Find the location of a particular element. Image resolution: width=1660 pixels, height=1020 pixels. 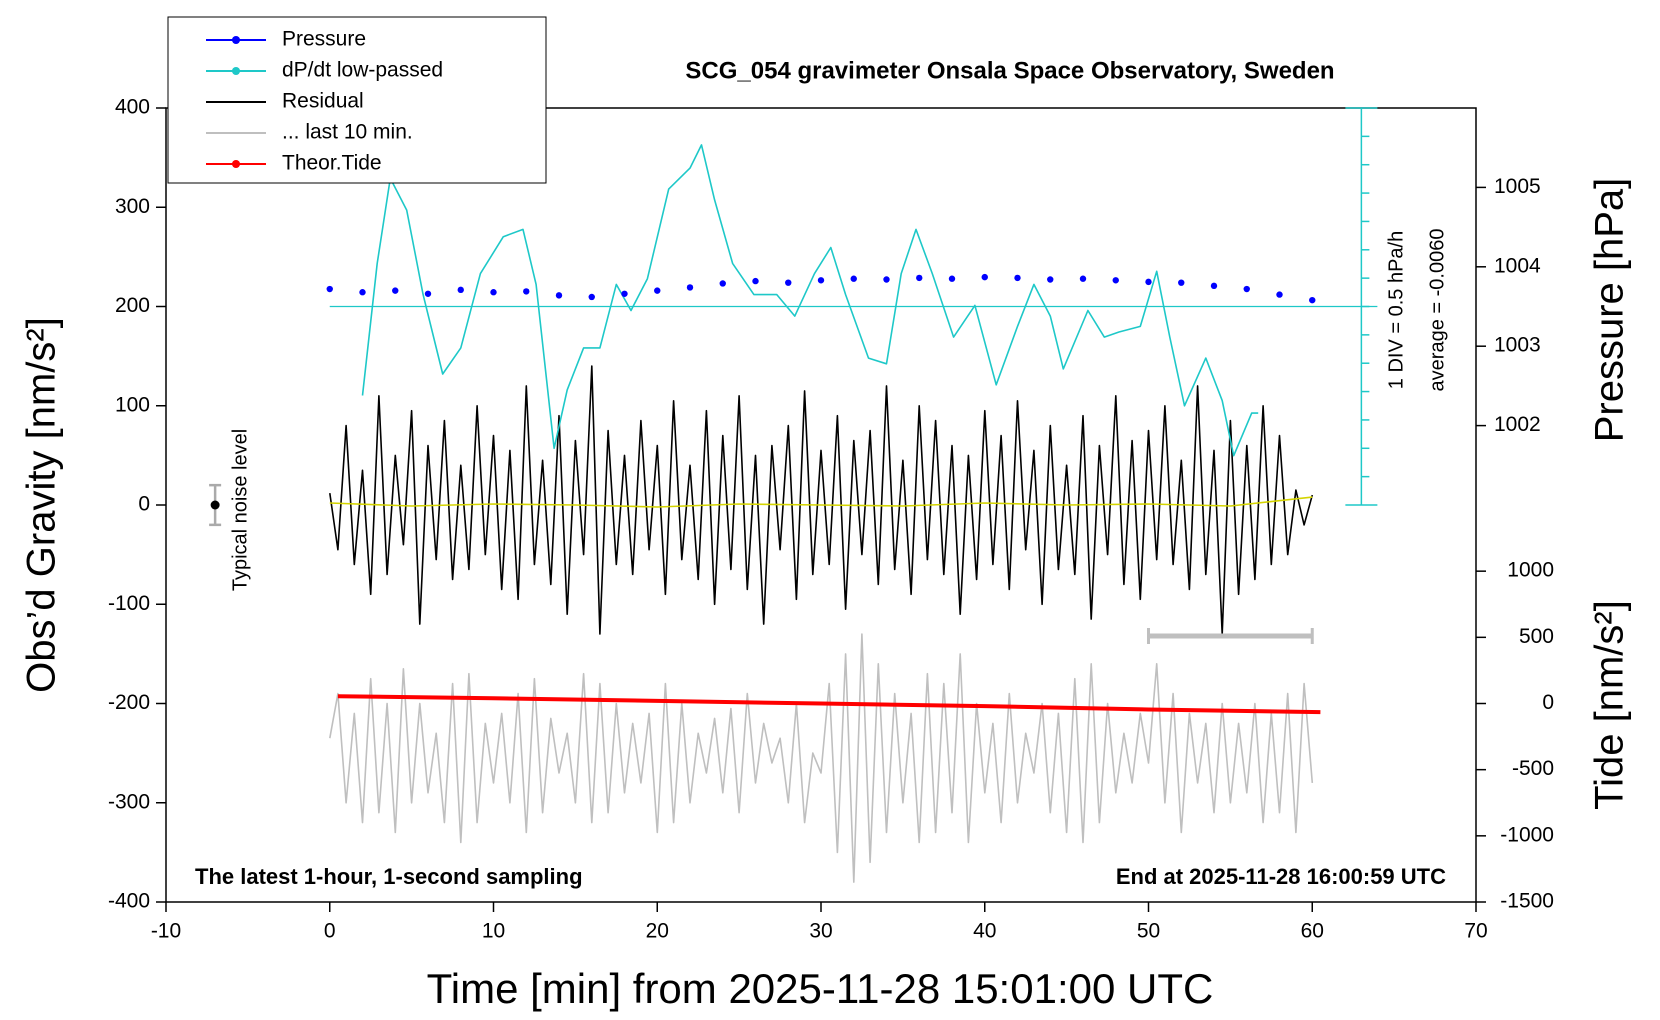

legend-box is located at coordinates (357, 100).